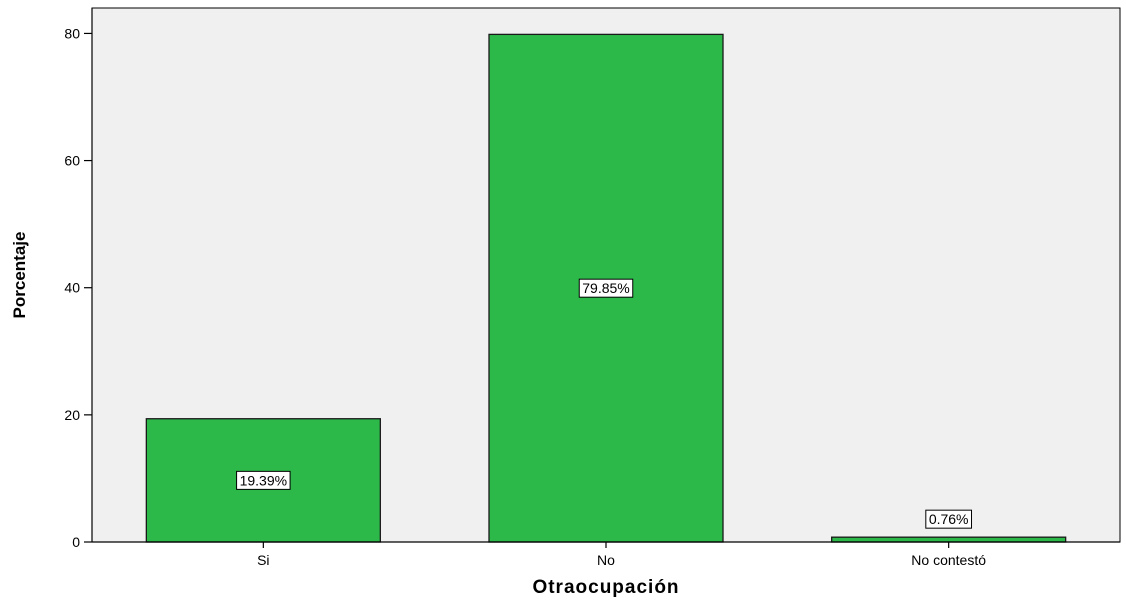 The height and width of the screenshot is (603, 1126). I want to click on bar-no-contestó, so click(949, 539).